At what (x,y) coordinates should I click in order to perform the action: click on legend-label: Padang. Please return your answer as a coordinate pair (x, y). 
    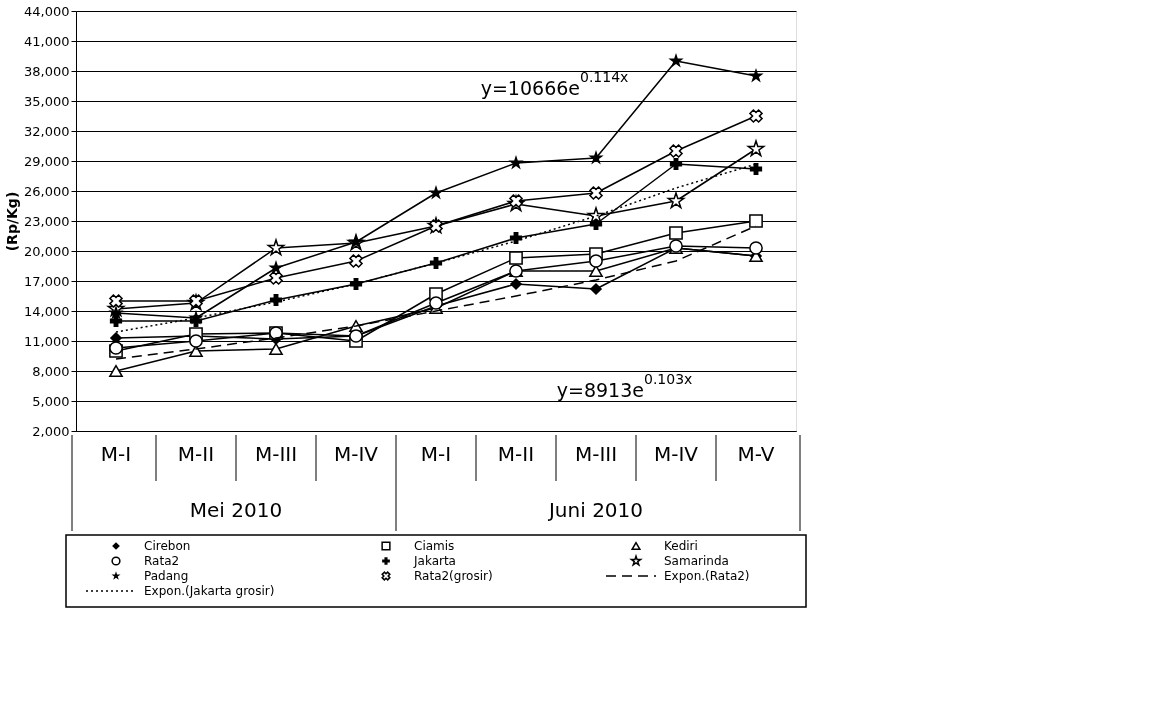
    Looking at the image, I should click on (166, 576).